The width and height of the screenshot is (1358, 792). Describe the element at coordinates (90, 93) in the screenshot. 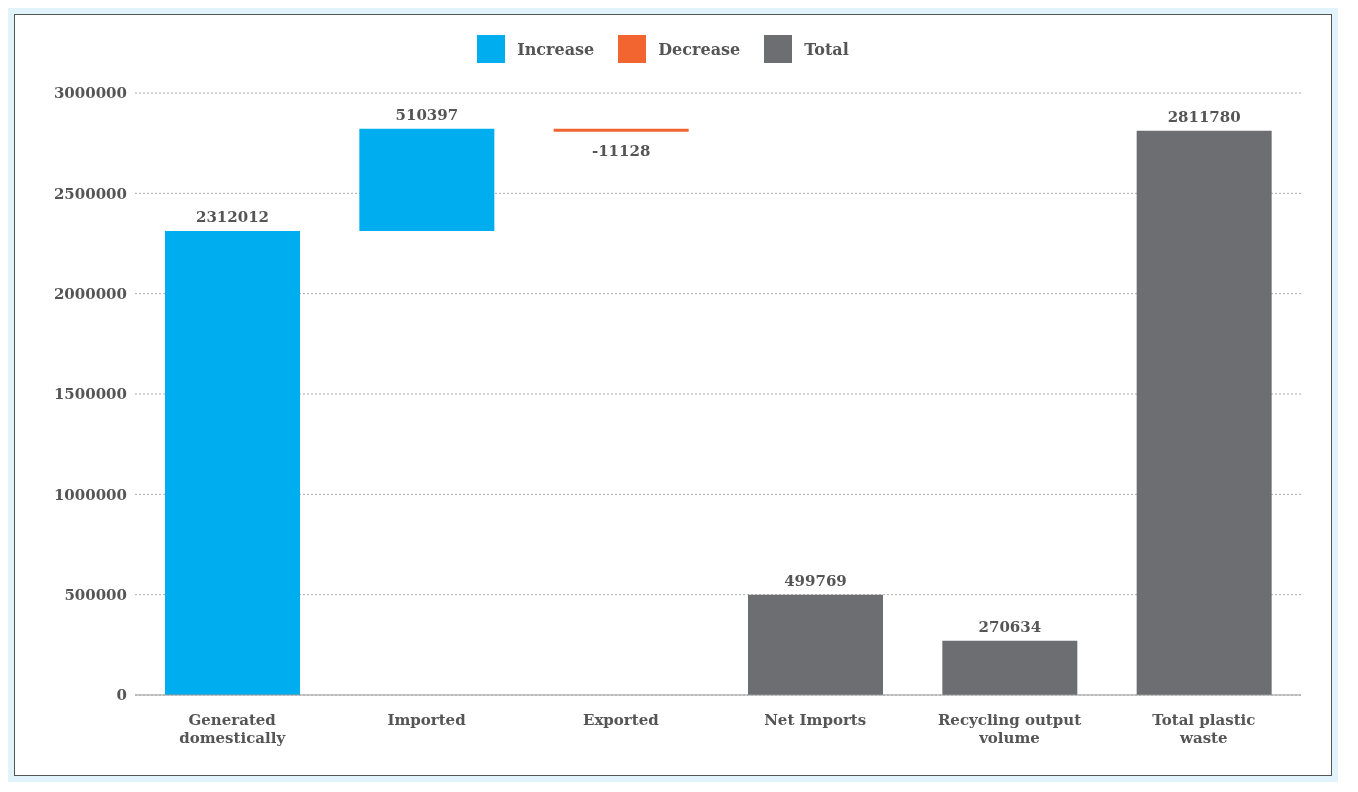

I see `y-tick-label: 3000000` at that location.